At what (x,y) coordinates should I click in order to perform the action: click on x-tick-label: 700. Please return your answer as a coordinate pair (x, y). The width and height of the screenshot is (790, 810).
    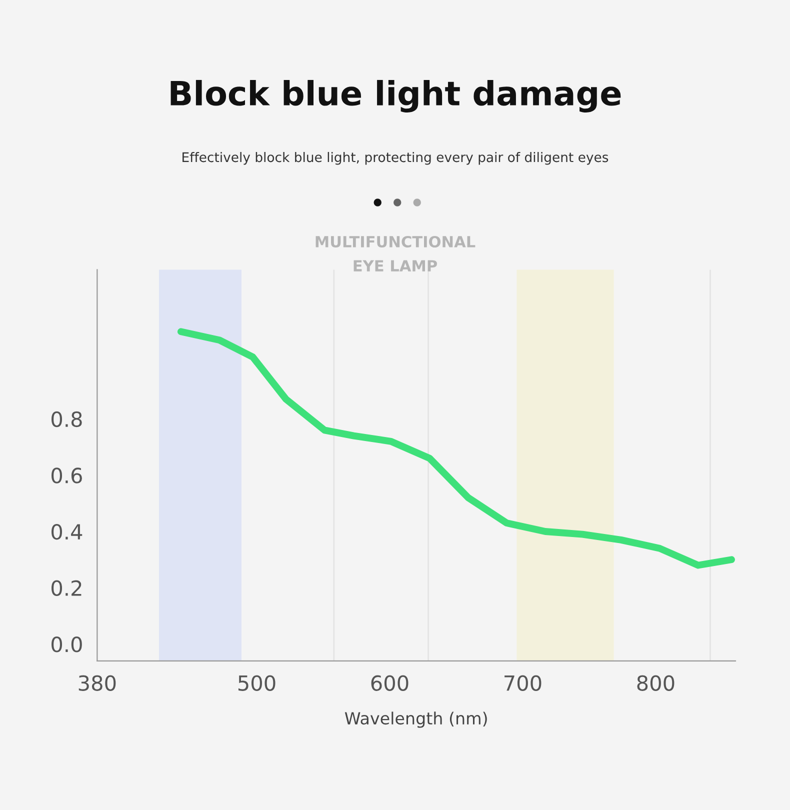
    Looking at the image, I should click on (523, 683).